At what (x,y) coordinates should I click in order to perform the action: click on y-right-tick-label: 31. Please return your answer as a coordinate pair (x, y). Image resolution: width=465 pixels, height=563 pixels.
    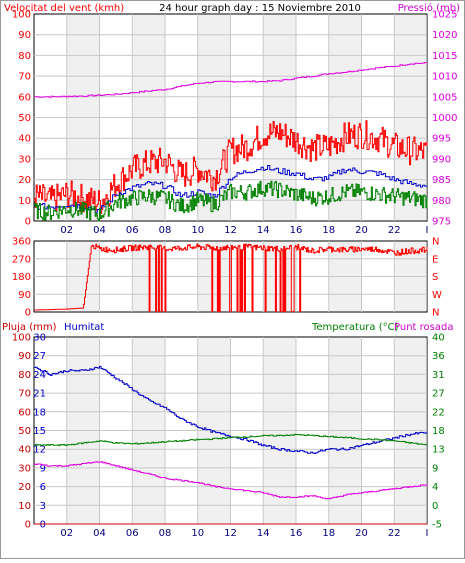
    Looking at the image, I should click on (438, 375).